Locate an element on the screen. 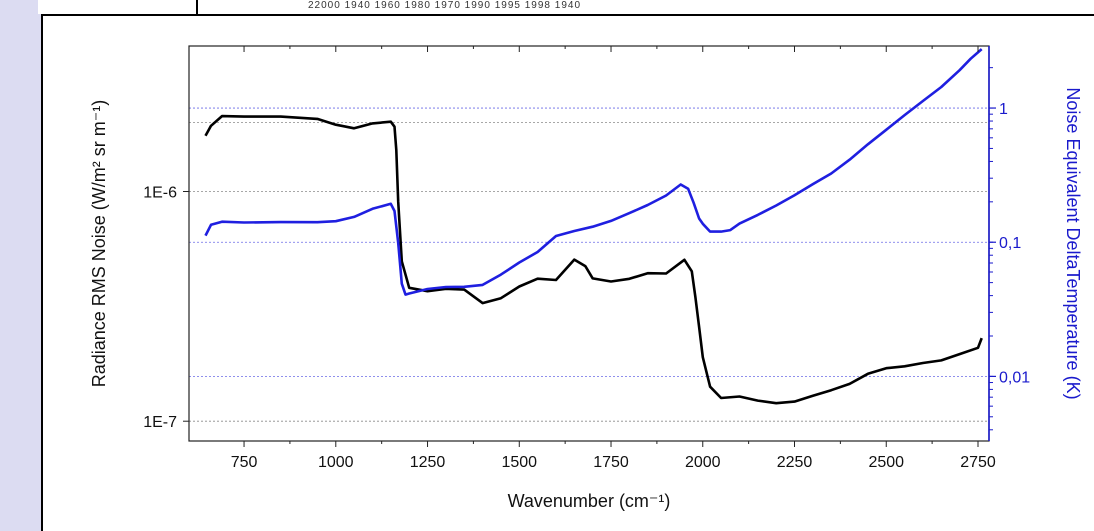 The width and height of the screenshot is (1094, 531). x-tick-label: 1750 is located at coordinates (611, 462).